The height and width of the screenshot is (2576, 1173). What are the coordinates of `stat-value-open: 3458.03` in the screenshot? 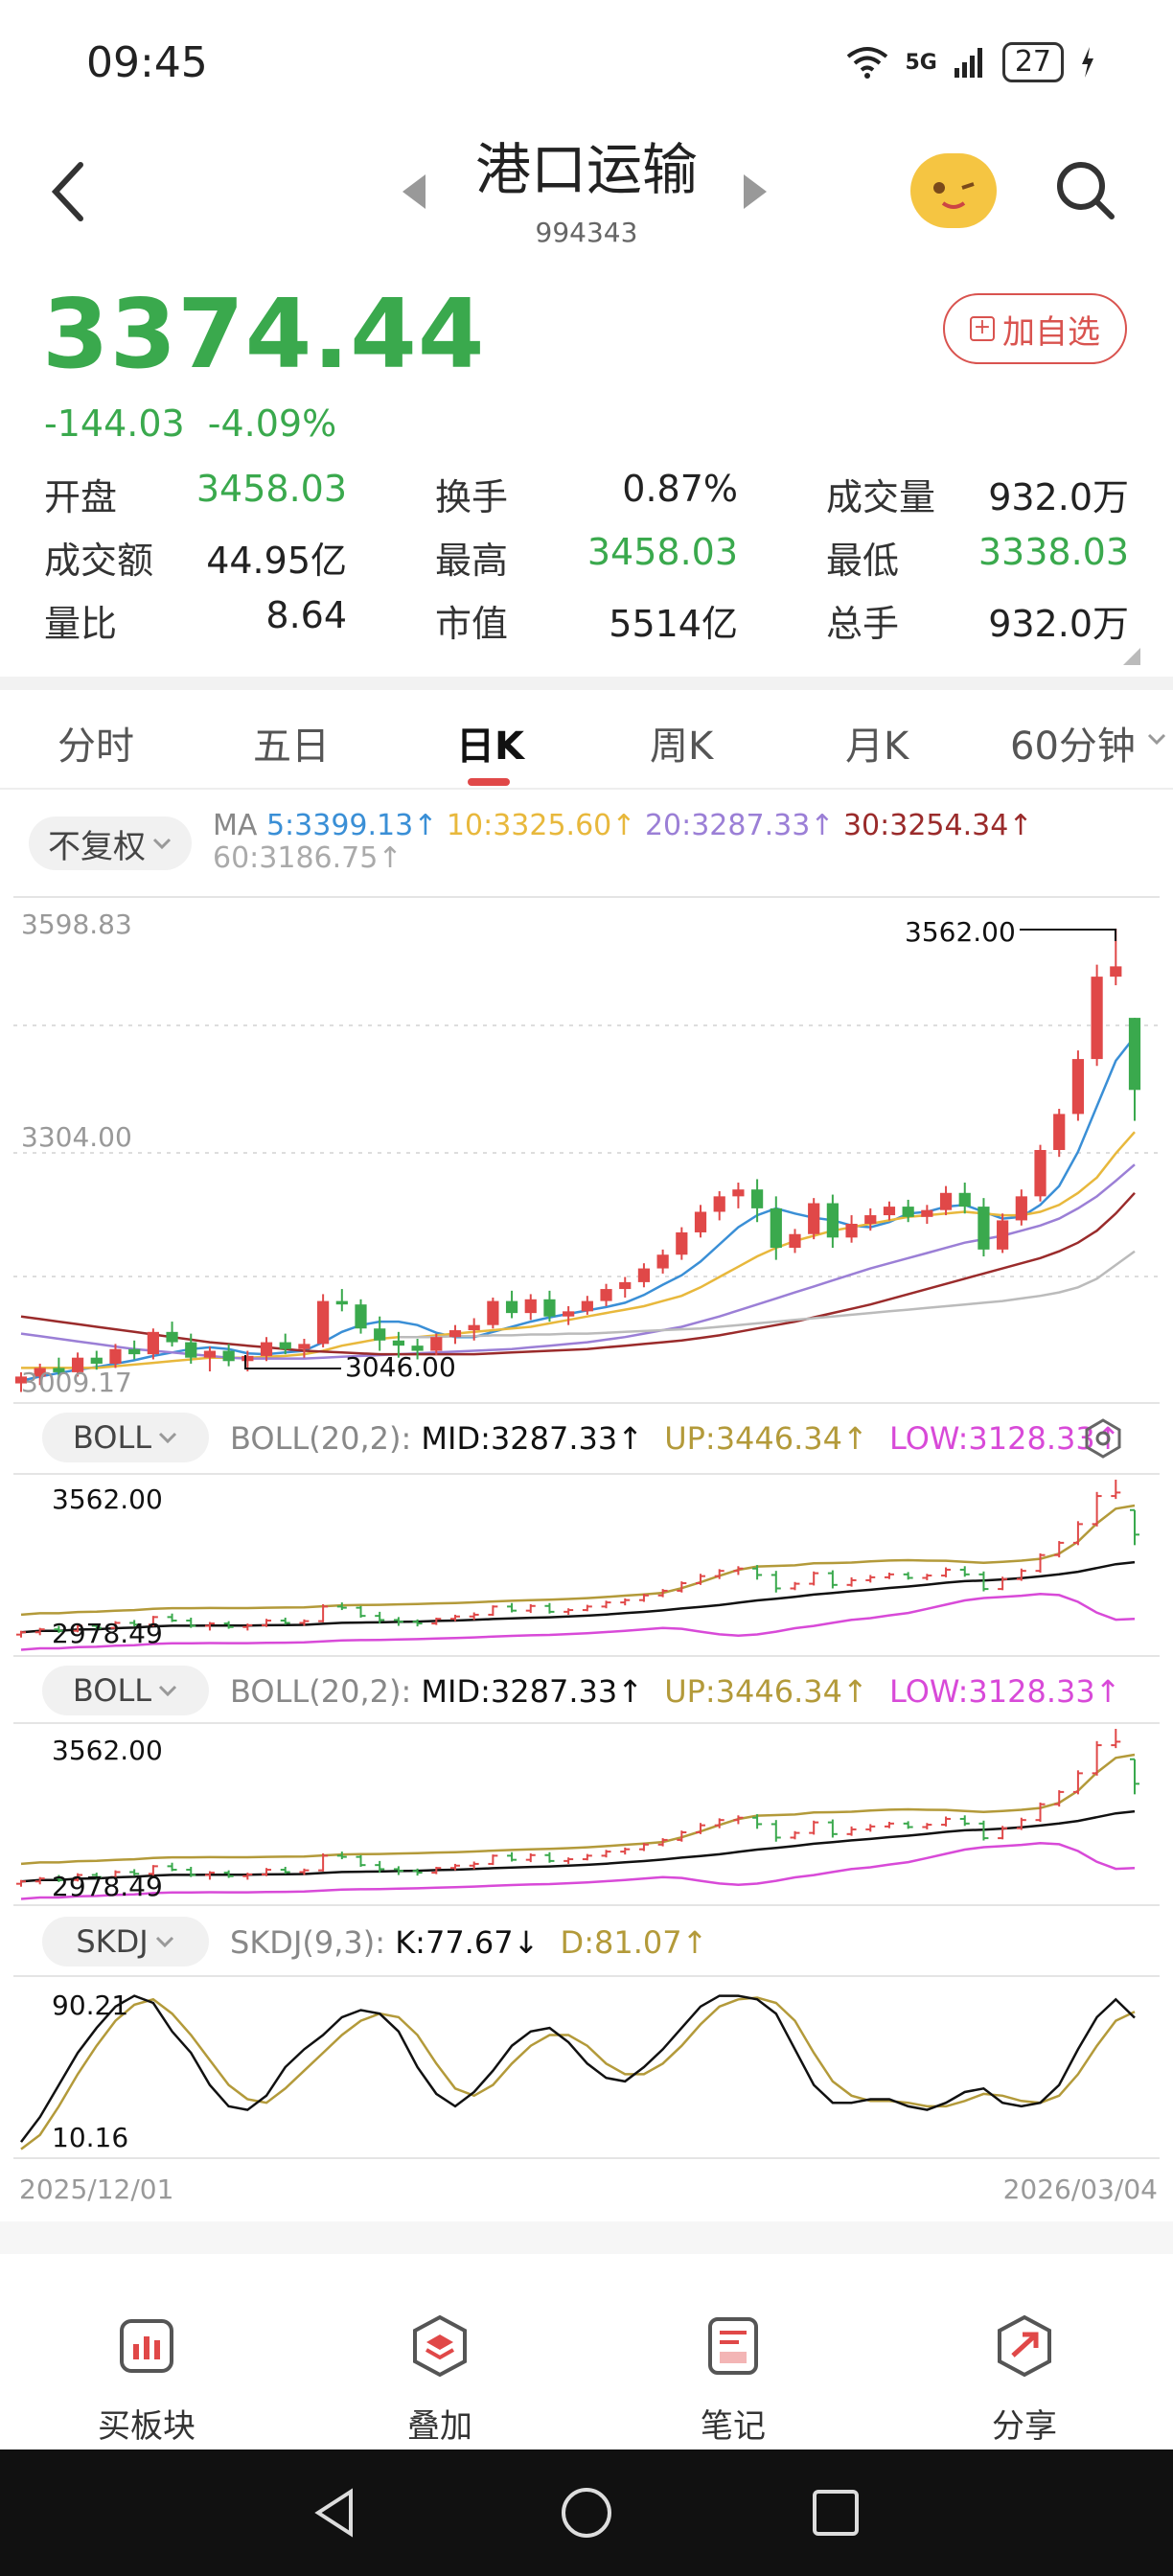 It's located at (271, 489).